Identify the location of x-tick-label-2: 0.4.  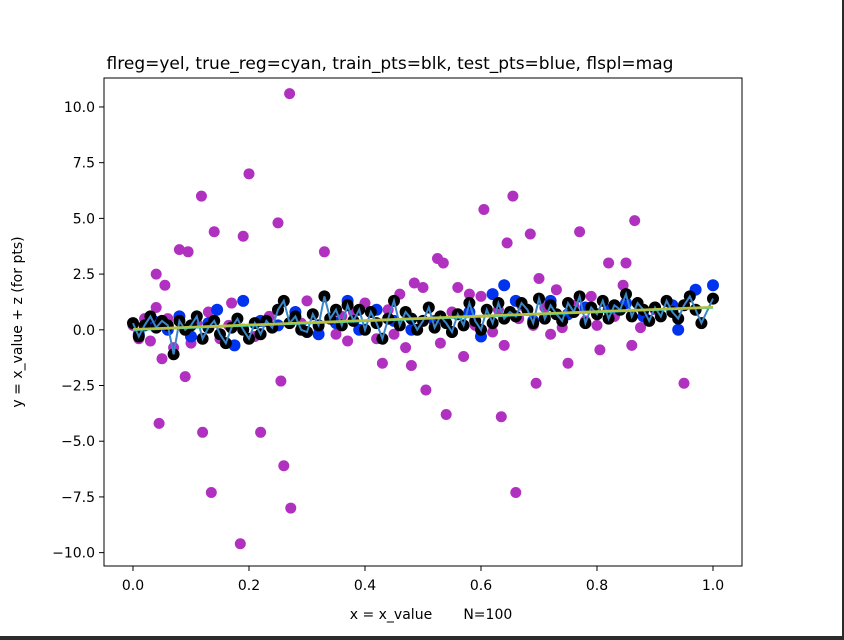
(365, 586).